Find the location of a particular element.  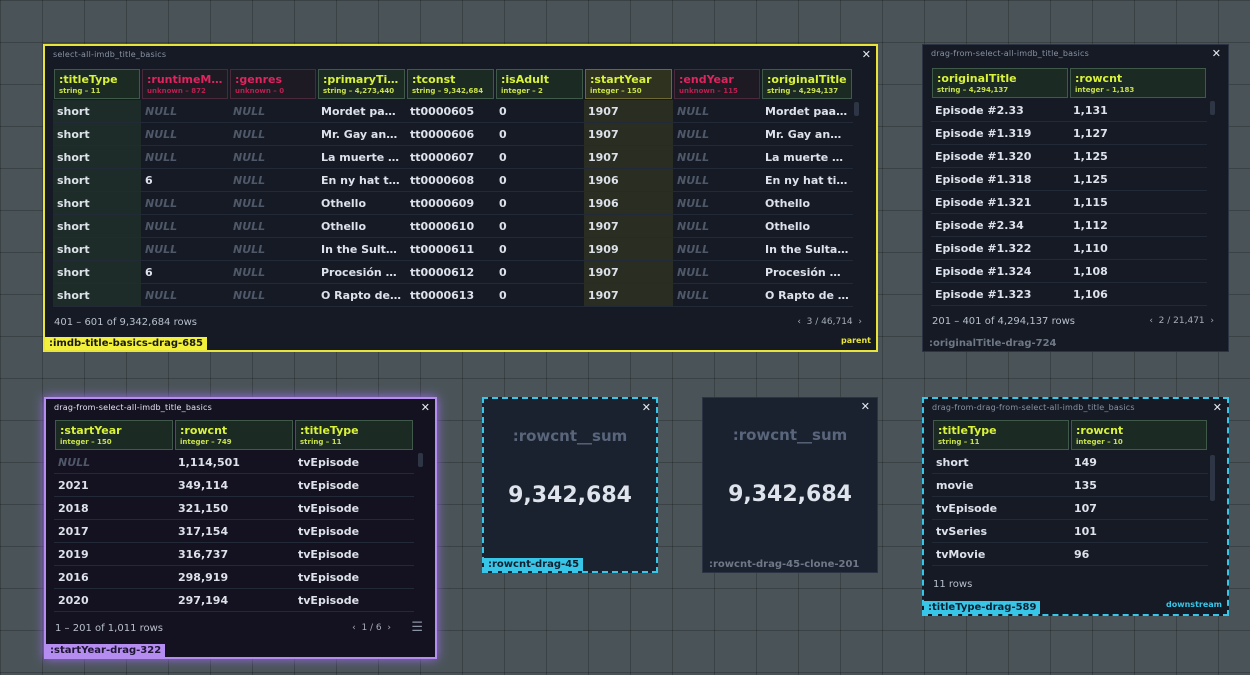

page-indicator: 1 / 6 is located at coordinates (371, 628).